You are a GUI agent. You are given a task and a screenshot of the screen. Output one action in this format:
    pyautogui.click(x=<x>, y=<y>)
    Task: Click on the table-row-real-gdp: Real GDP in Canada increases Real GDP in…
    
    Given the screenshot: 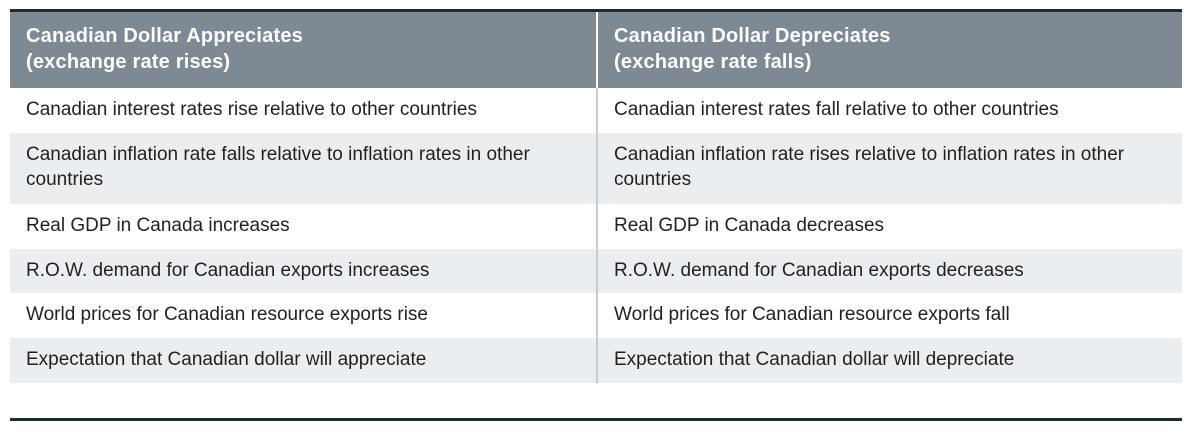 What is the action you would take?
    pyautogui.click(x=596, y=226)
    